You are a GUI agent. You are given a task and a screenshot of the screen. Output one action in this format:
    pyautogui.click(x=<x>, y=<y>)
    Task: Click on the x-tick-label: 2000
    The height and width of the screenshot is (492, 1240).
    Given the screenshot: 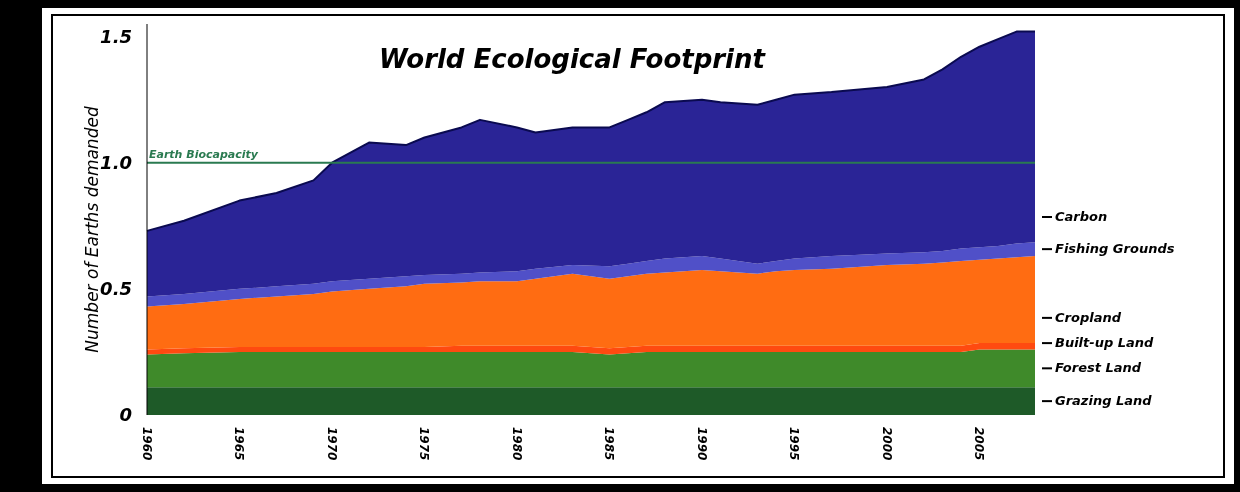 What is the action you would take?
    pyautogui.click(x=886, y=444)
    